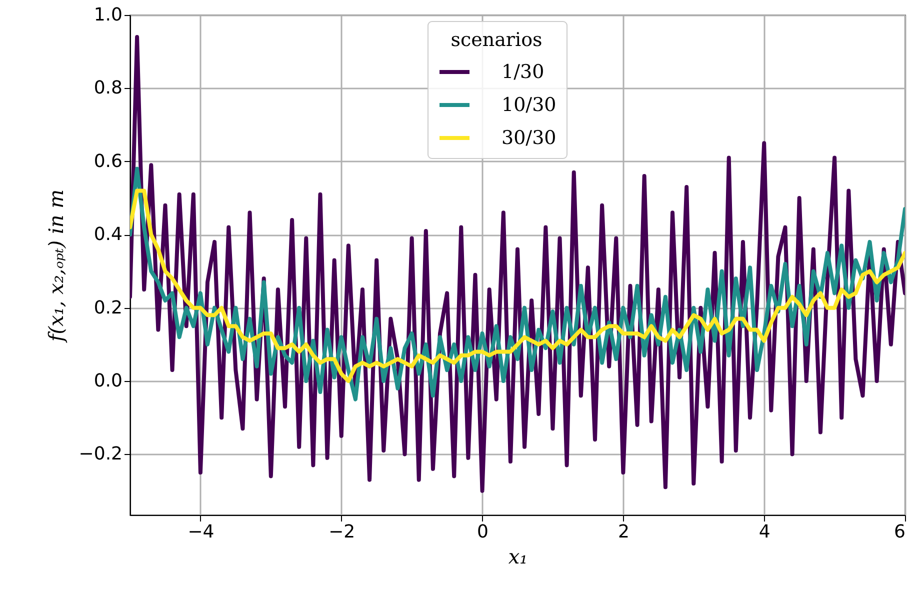 This screenshot has width=913, height=598. Describe the element at coordinates (529, 105) in the screenshot. I see `legend-label: 10/30` at that location.